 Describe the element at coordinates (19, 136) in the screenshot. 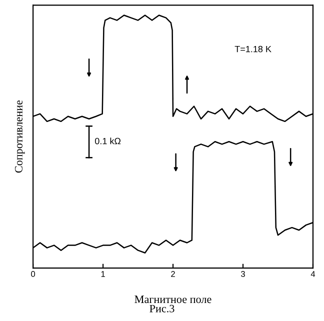

I see `y-axis-title: Сопротивление` at that location.